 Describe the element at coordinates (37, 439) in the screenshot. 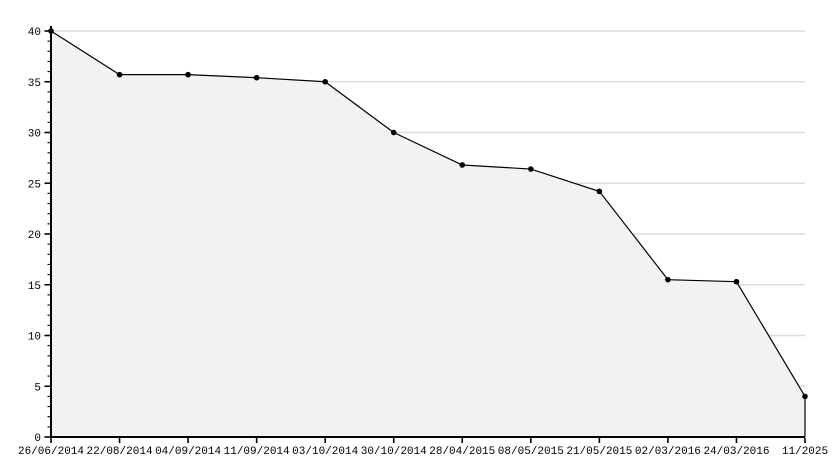

I see `y-tick-label-0: 0` at that location.